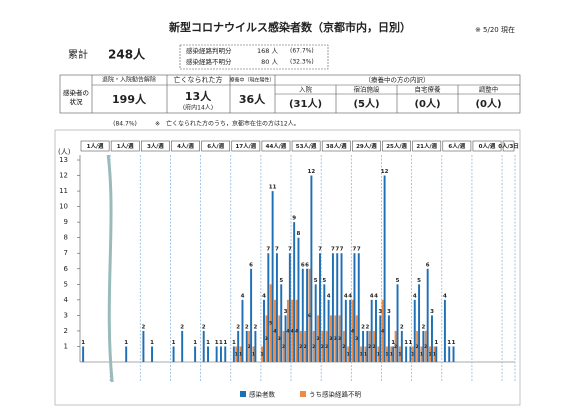  I want to click on col-value: 13人, so click(198, 96).